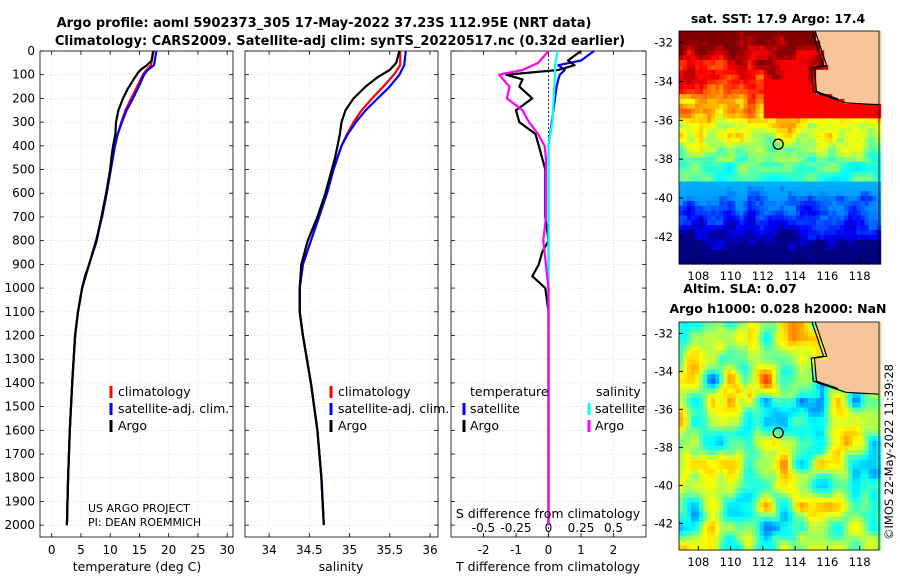  What do you see at coordinates (23, 217) in the screenshot?
I see `y-tick-label: 700` at bounding box center [23, 217].